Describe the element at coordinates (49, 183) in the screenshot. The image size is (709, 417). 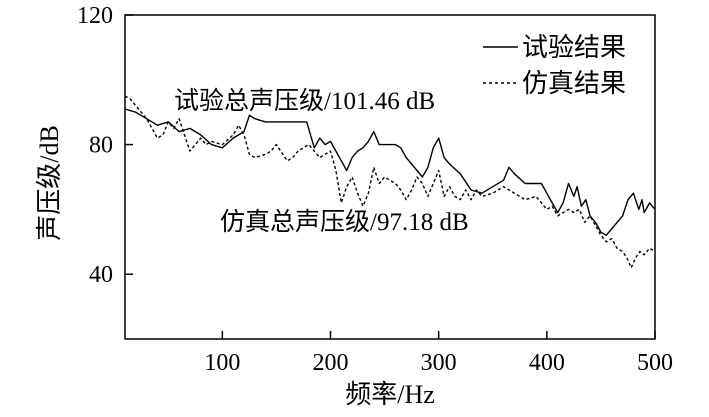
I see `y-axis-title: 声压级/dB` at that location.